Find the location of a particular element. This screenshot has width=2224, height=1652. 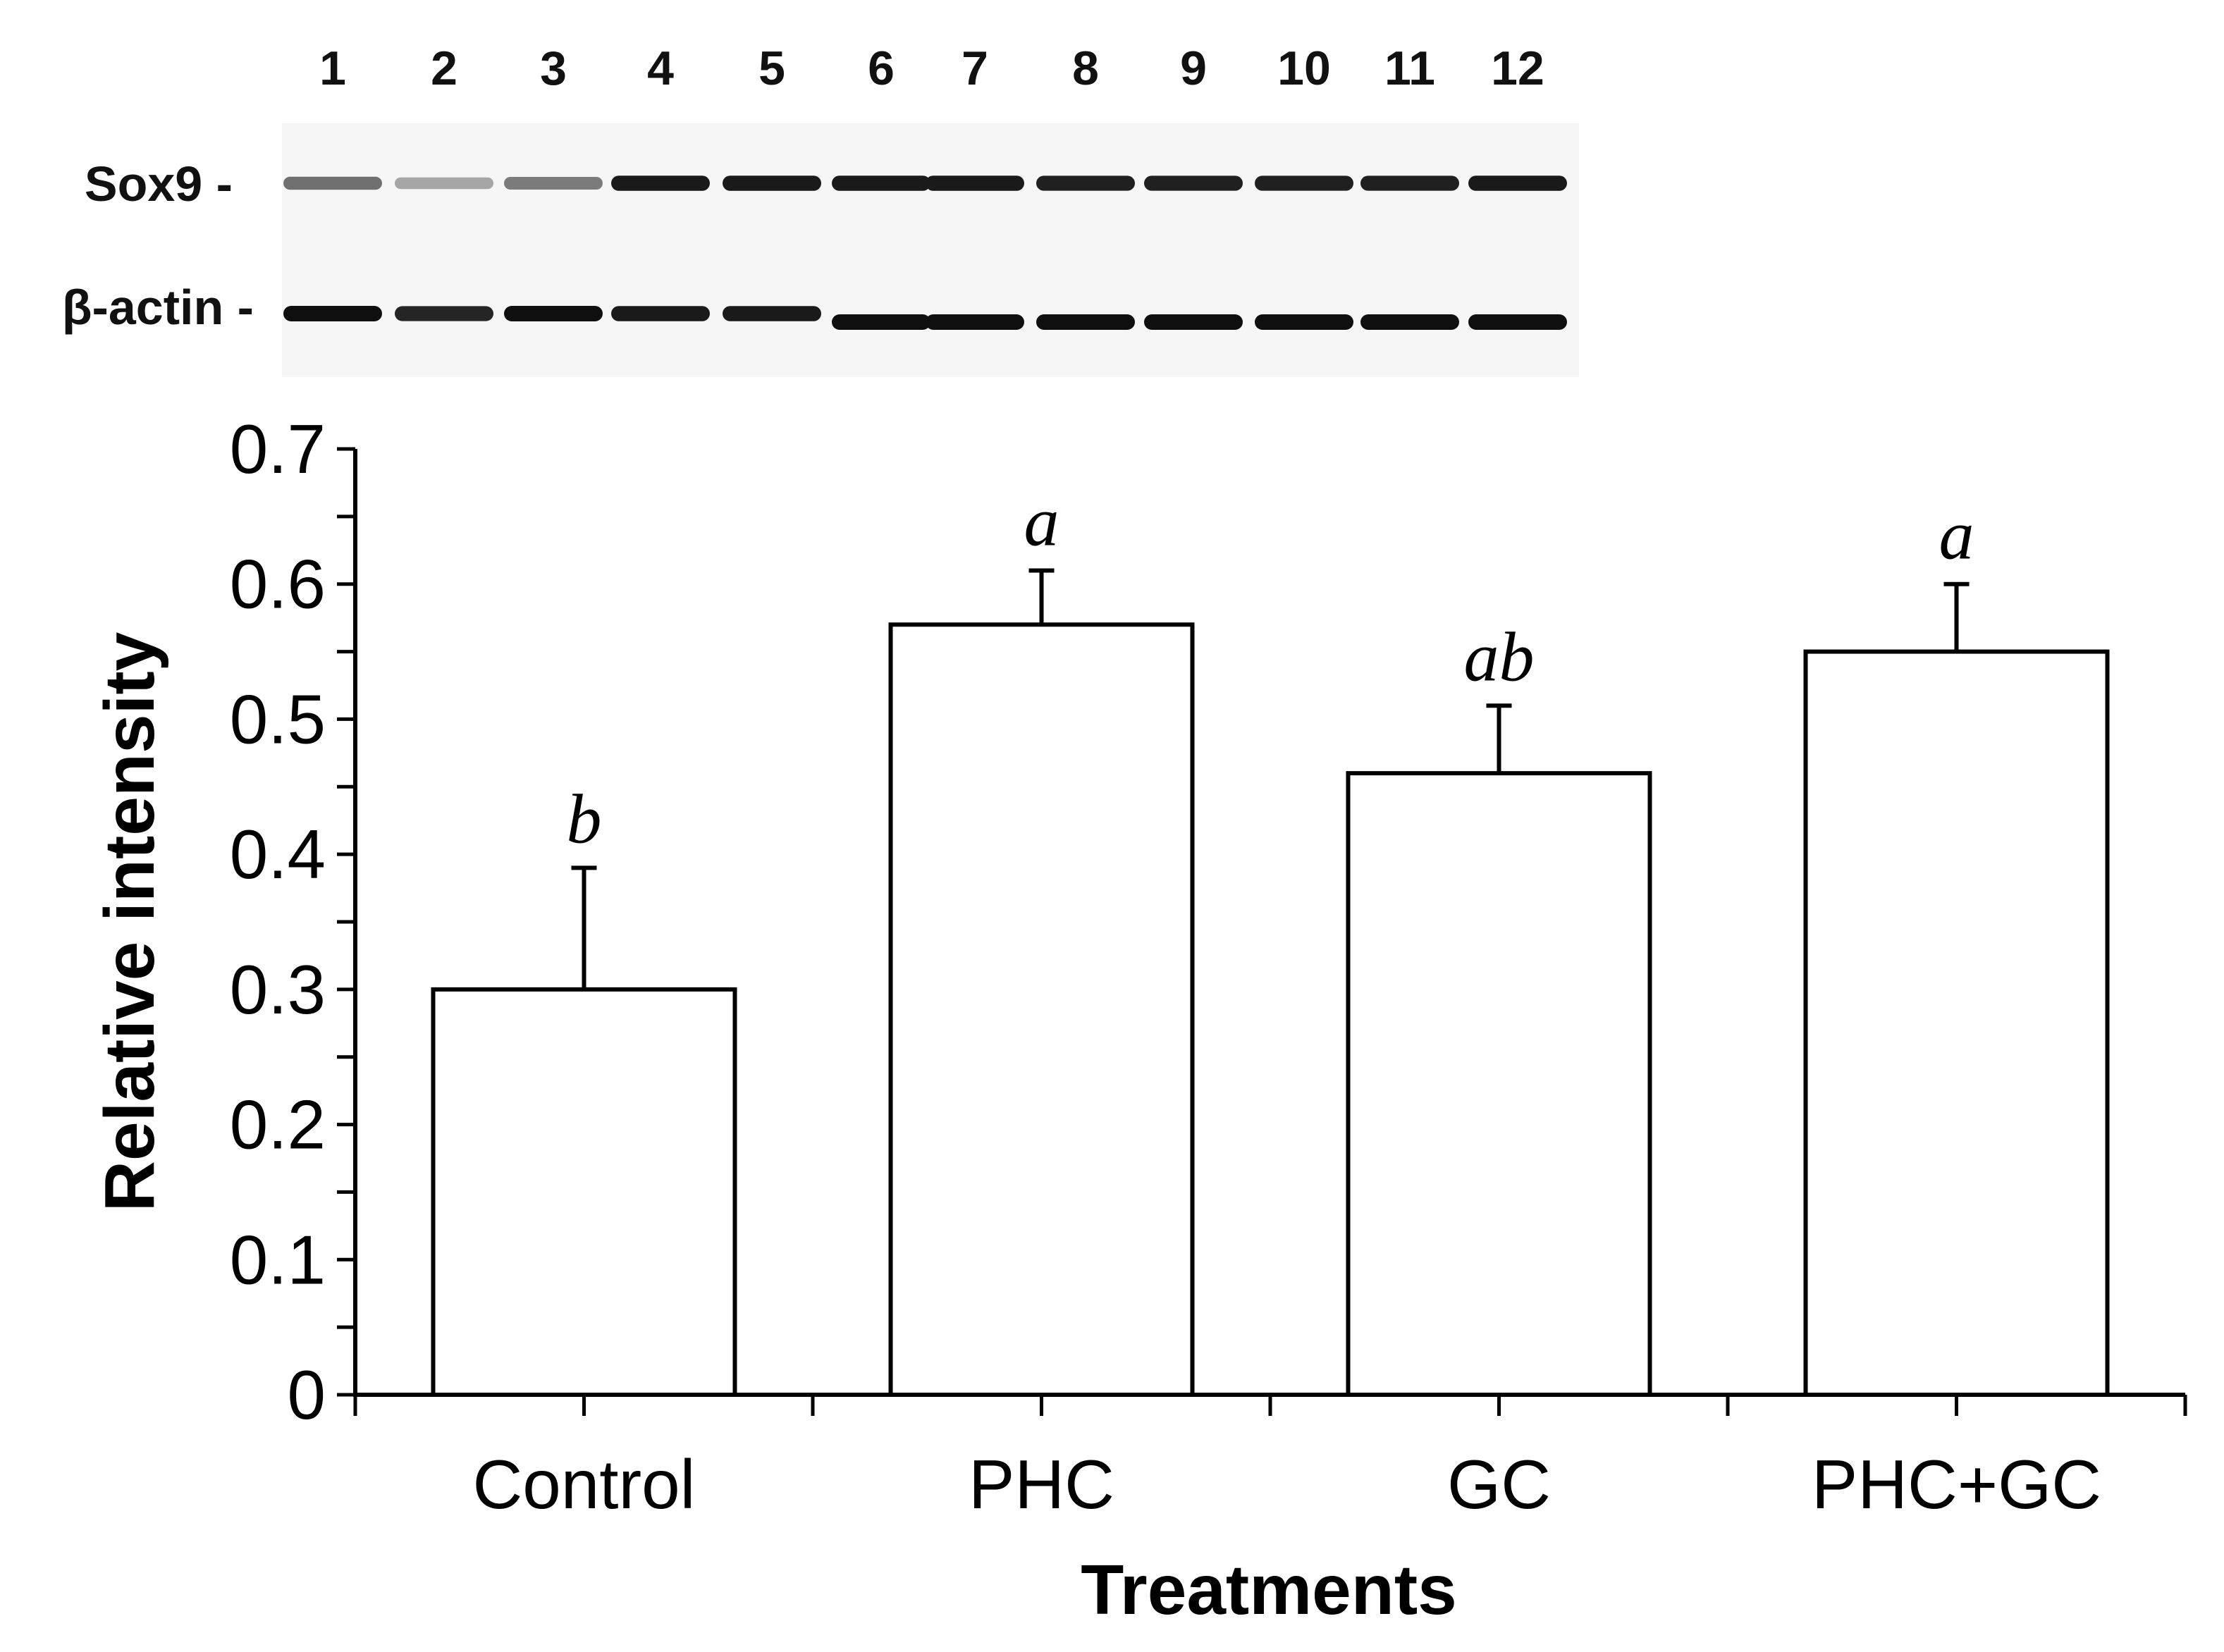

category-label-phc: PHC is located at coordinates (1041, 1485).